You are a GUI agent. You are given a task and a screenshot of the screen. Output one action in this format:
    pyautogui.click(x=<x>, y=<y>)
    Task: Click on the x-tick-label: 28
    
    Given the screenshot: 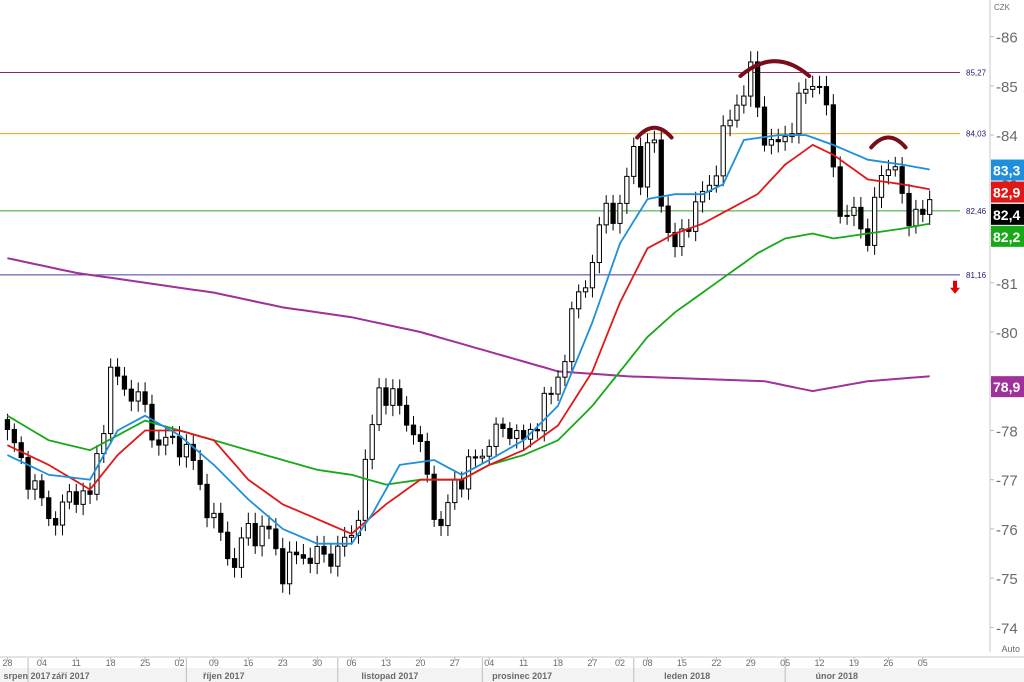 What is the action you would take?
    pyautogui.click(x=7, y=663)
    